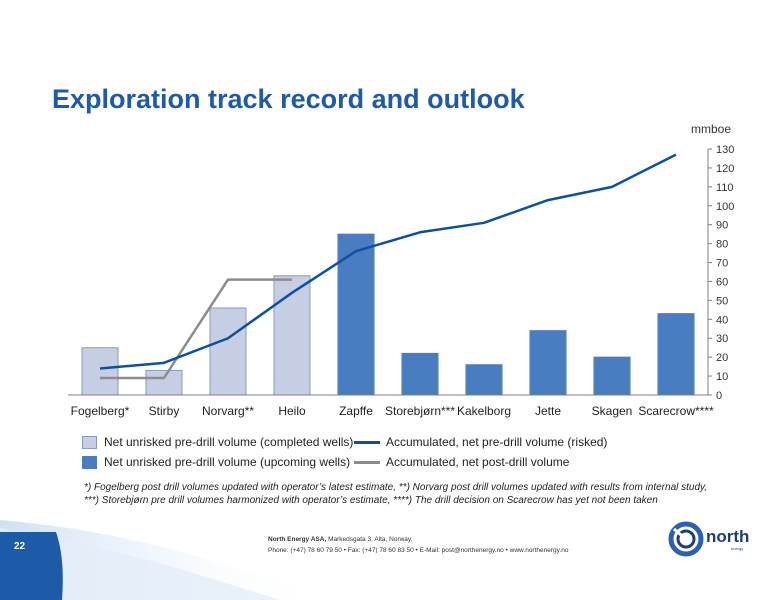  What do you see at coordinates (89, 462) in the screenshot?
I see `legend-swatch-upcoming` at bounding box center [89, 462].